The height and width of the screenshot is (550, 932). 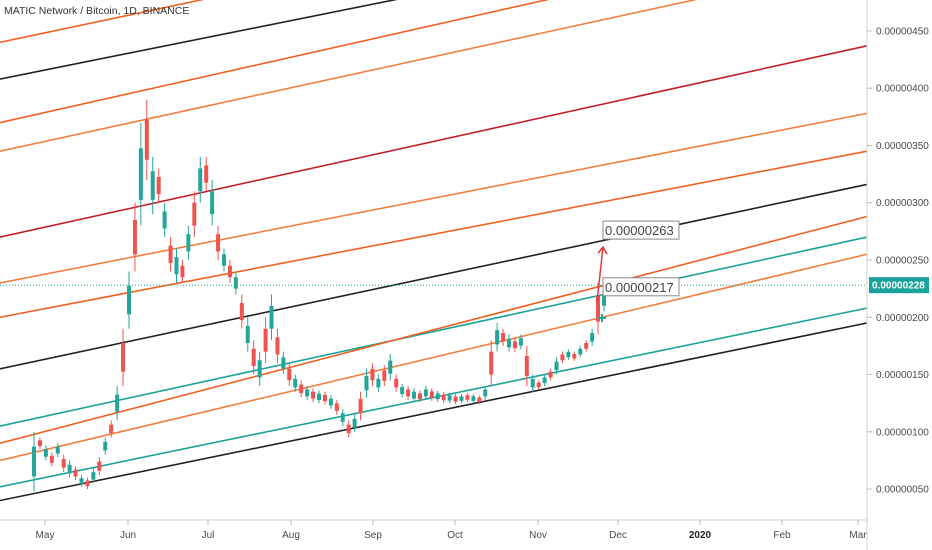 What do you see at coordinates (902, 203) in the screenshot?
I see `y-tick-label: 0.00000300` at bounding box center [902, 203].